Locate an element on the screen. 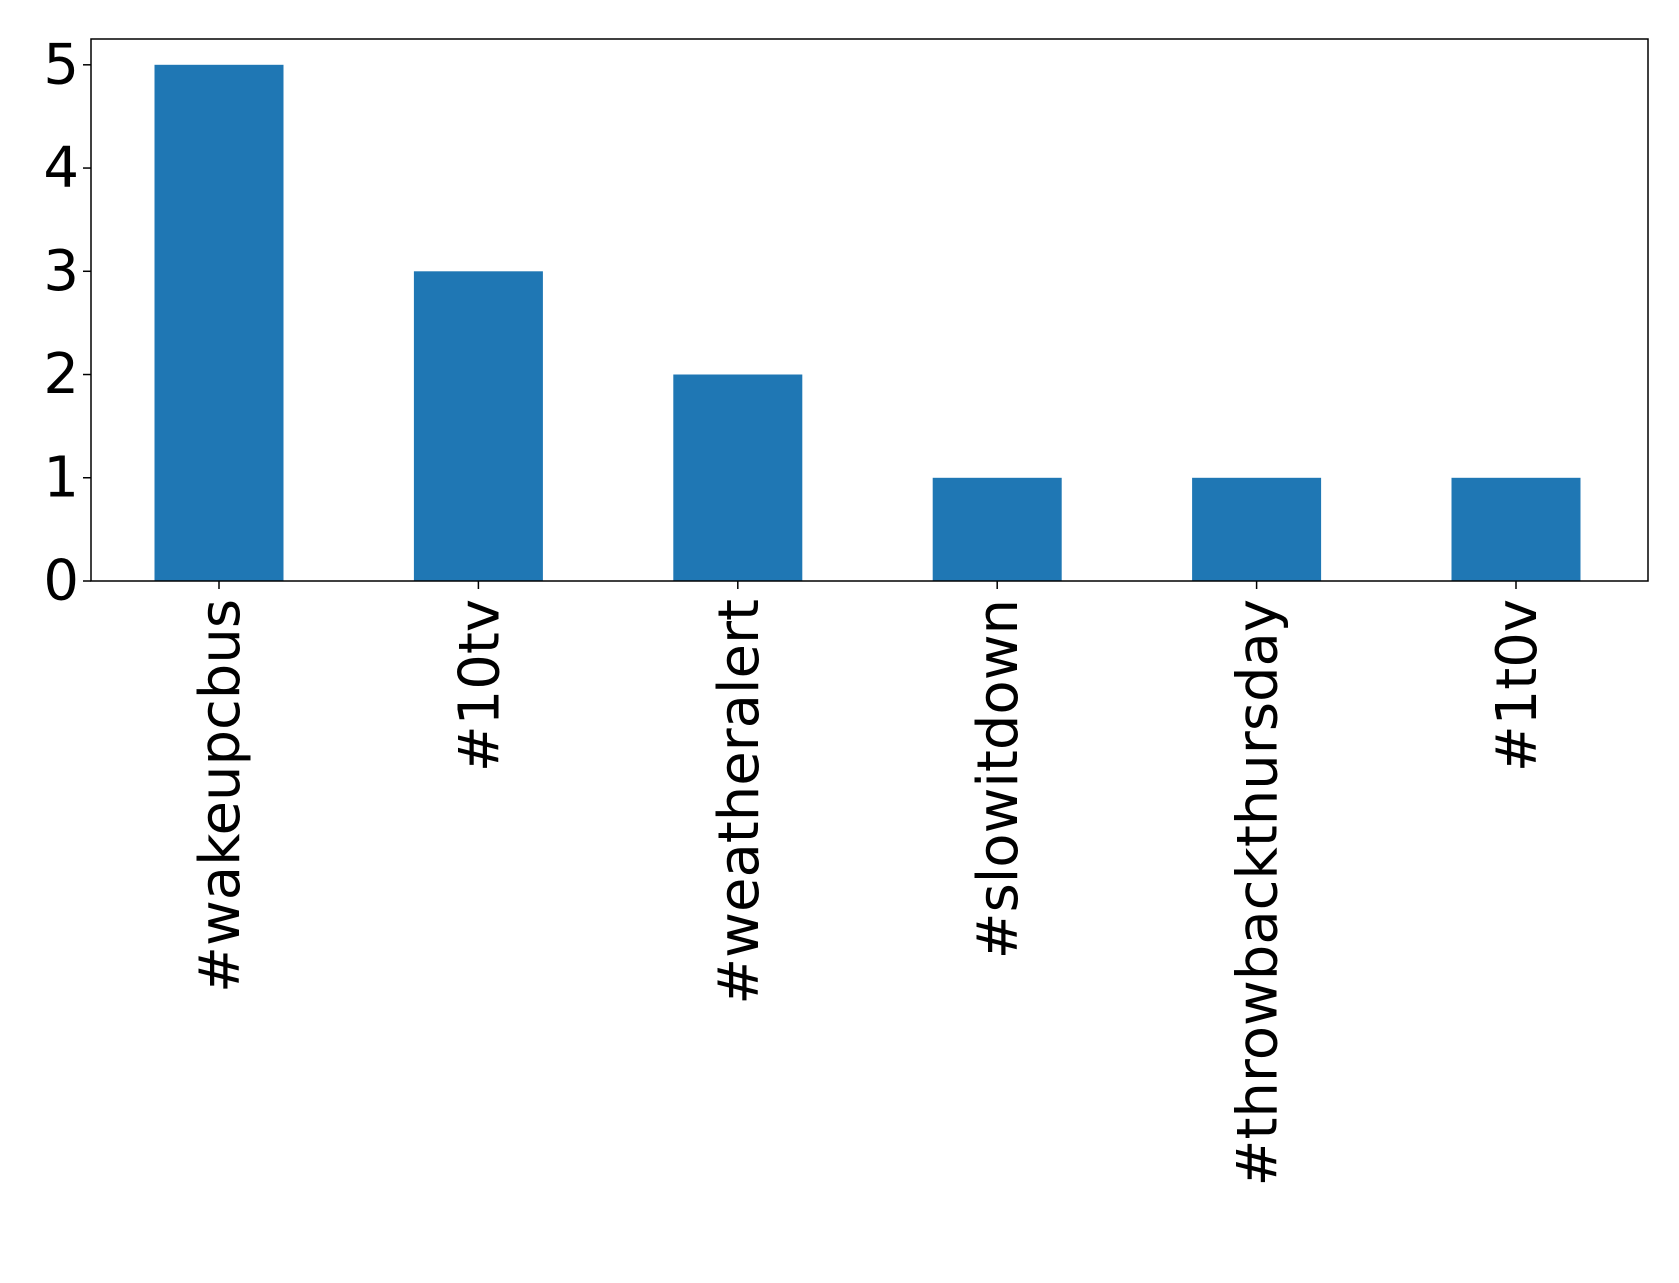  y-tick-label: 5 is located at coordinates (61, 64).